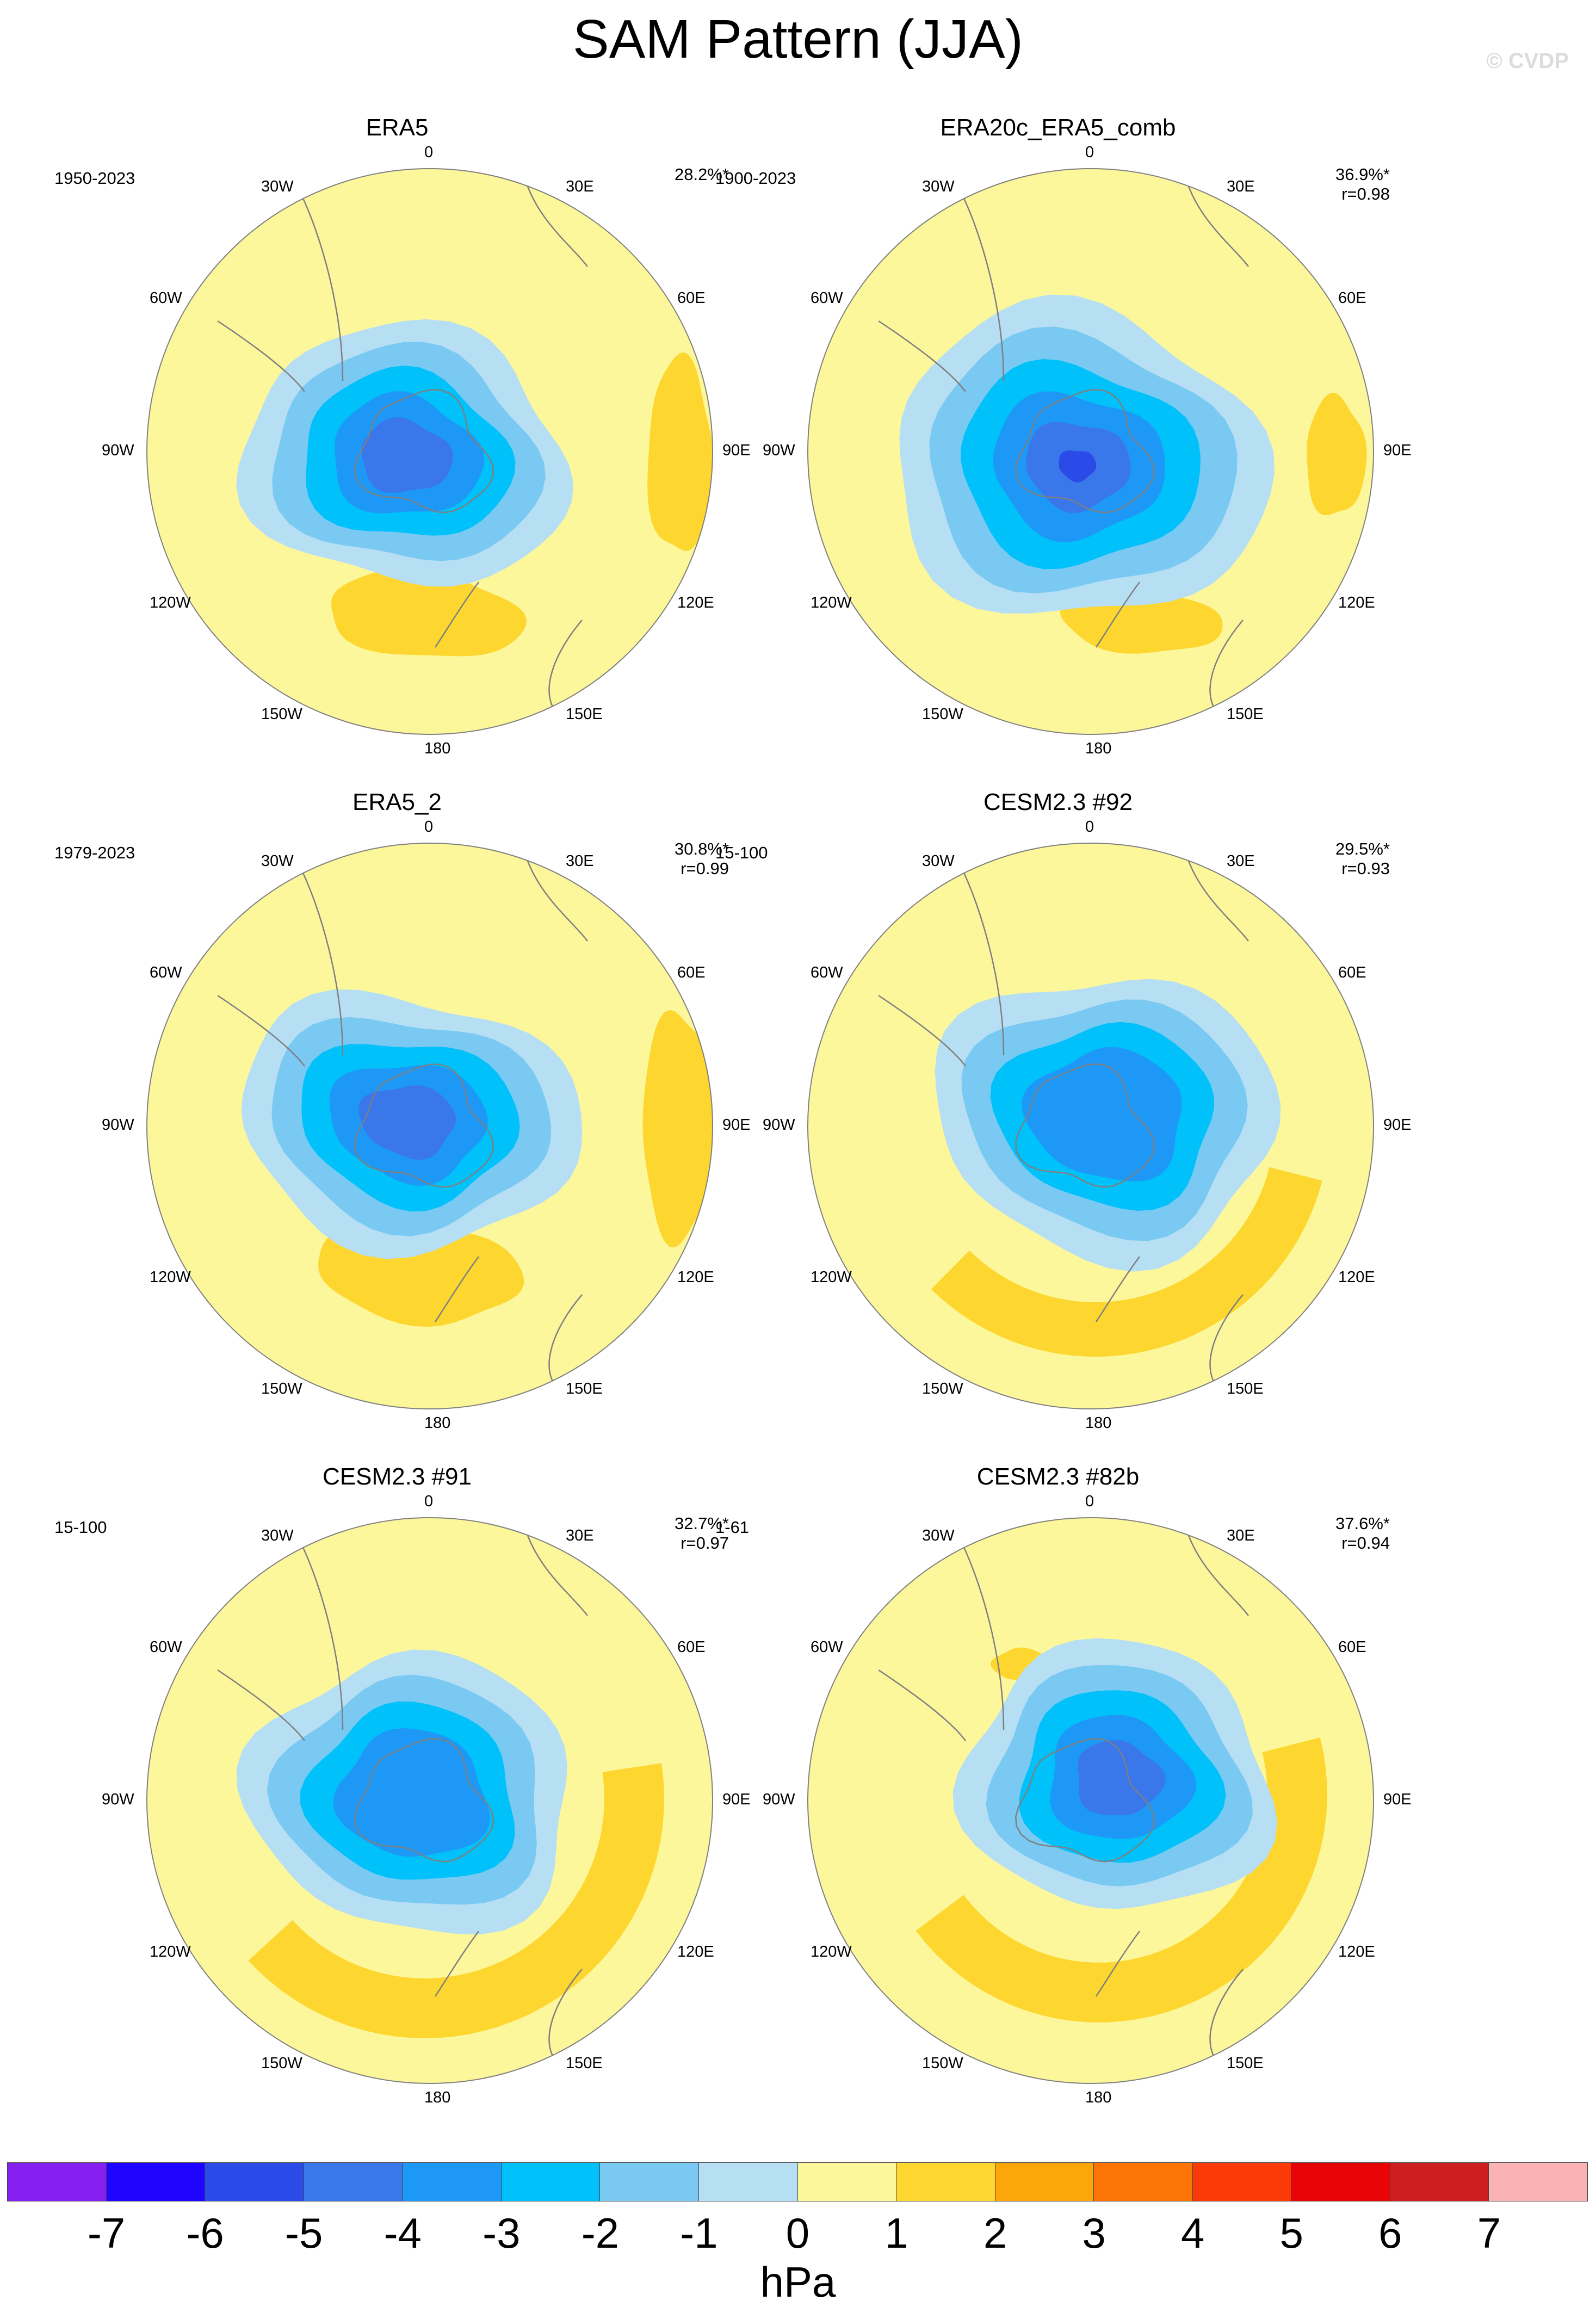  Describe the element at coordinates (1365, 193) in the screenshot. I see `pattern-correlation: r=0.98` at that location.